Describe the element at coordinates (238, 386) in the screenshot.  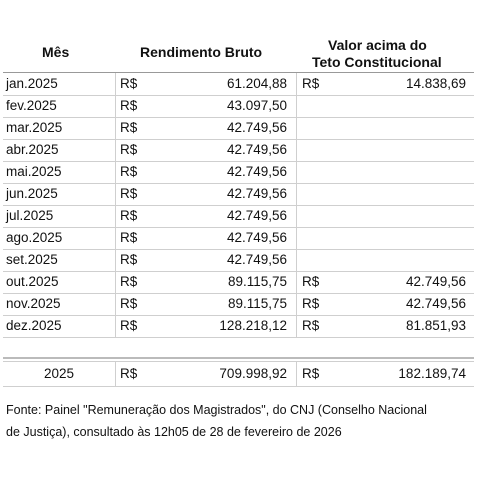
I see `bottom-rule` at that location.